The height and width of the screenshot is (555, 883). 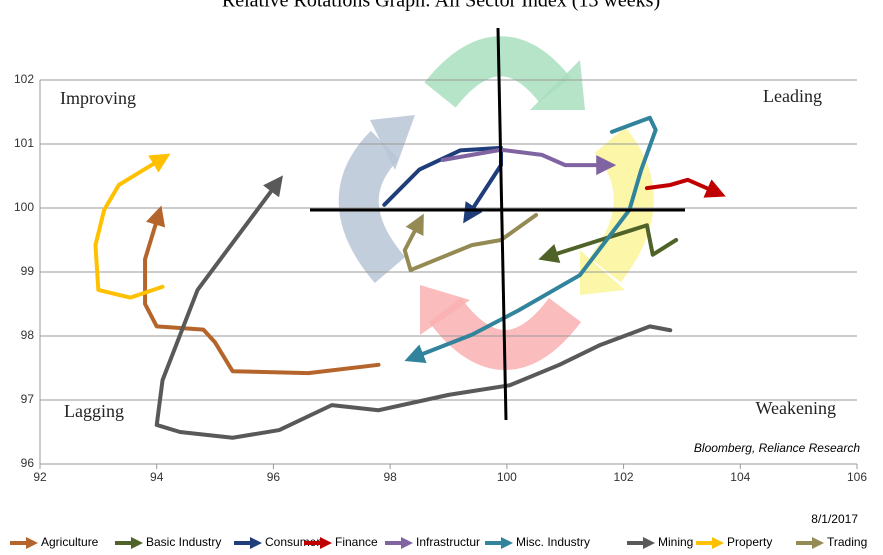 What do you see at coordinates (356, 542) in the screenshot?
I see `legend-label: Finance` at bounding box center [356, 542].